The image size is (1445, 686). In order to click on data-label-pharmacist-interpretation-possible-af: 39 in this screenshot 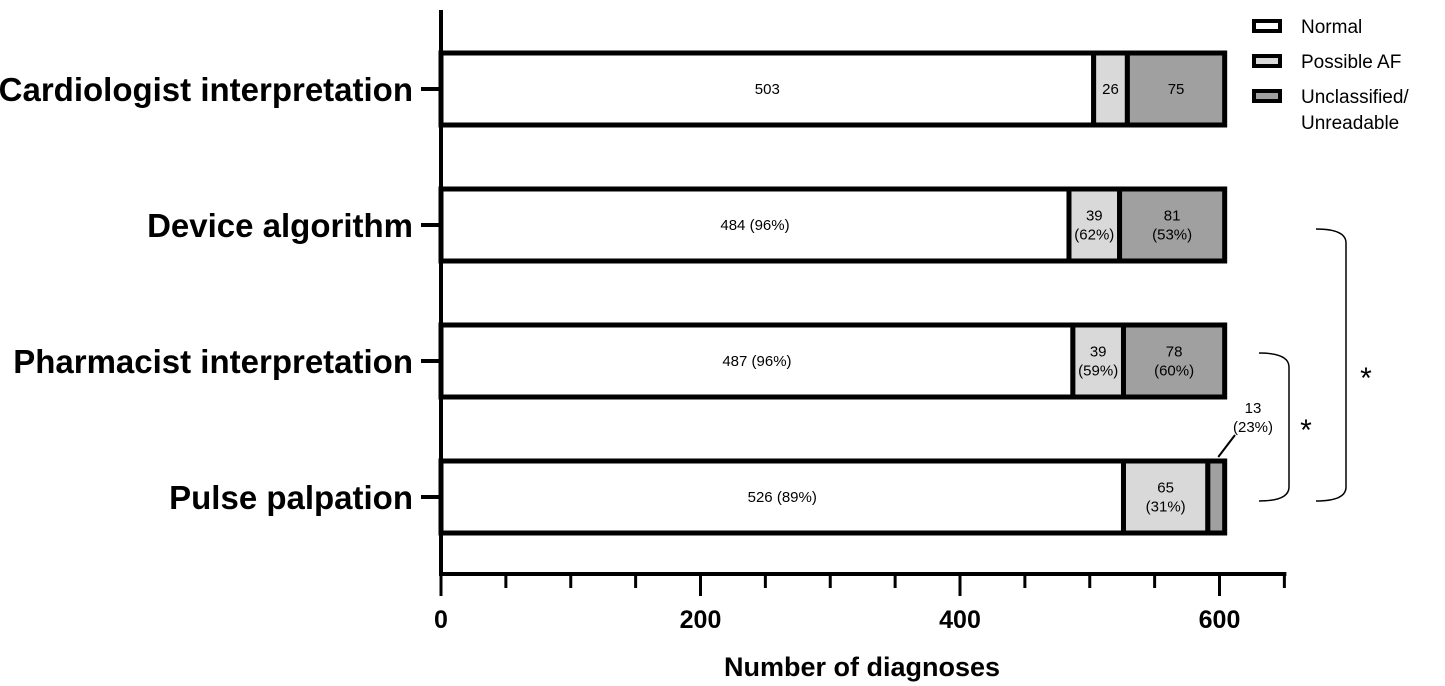, I will do `click(1098, 352)`.